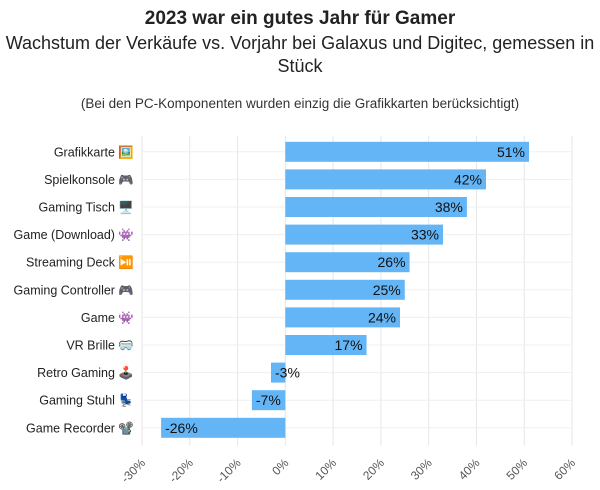  What do you see at coordinates (469, 469) in the screenshot?
I see `x-tick-label: 40%` at bounding box center [469, 469].